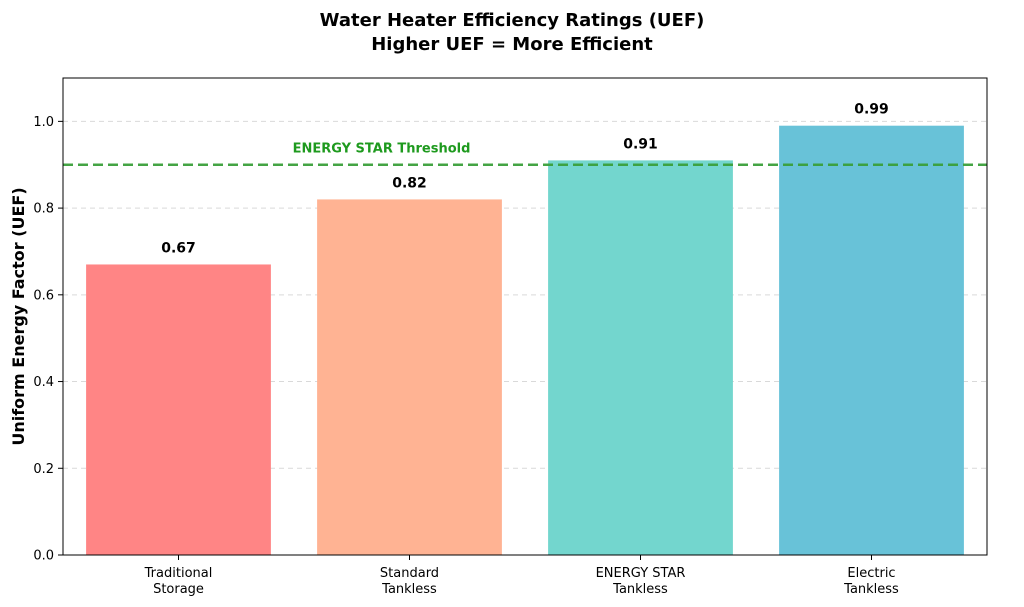  Describe the element at coordinates (871, 110) in the screenshot. I see `bar-value-label: 0.99` at that location.